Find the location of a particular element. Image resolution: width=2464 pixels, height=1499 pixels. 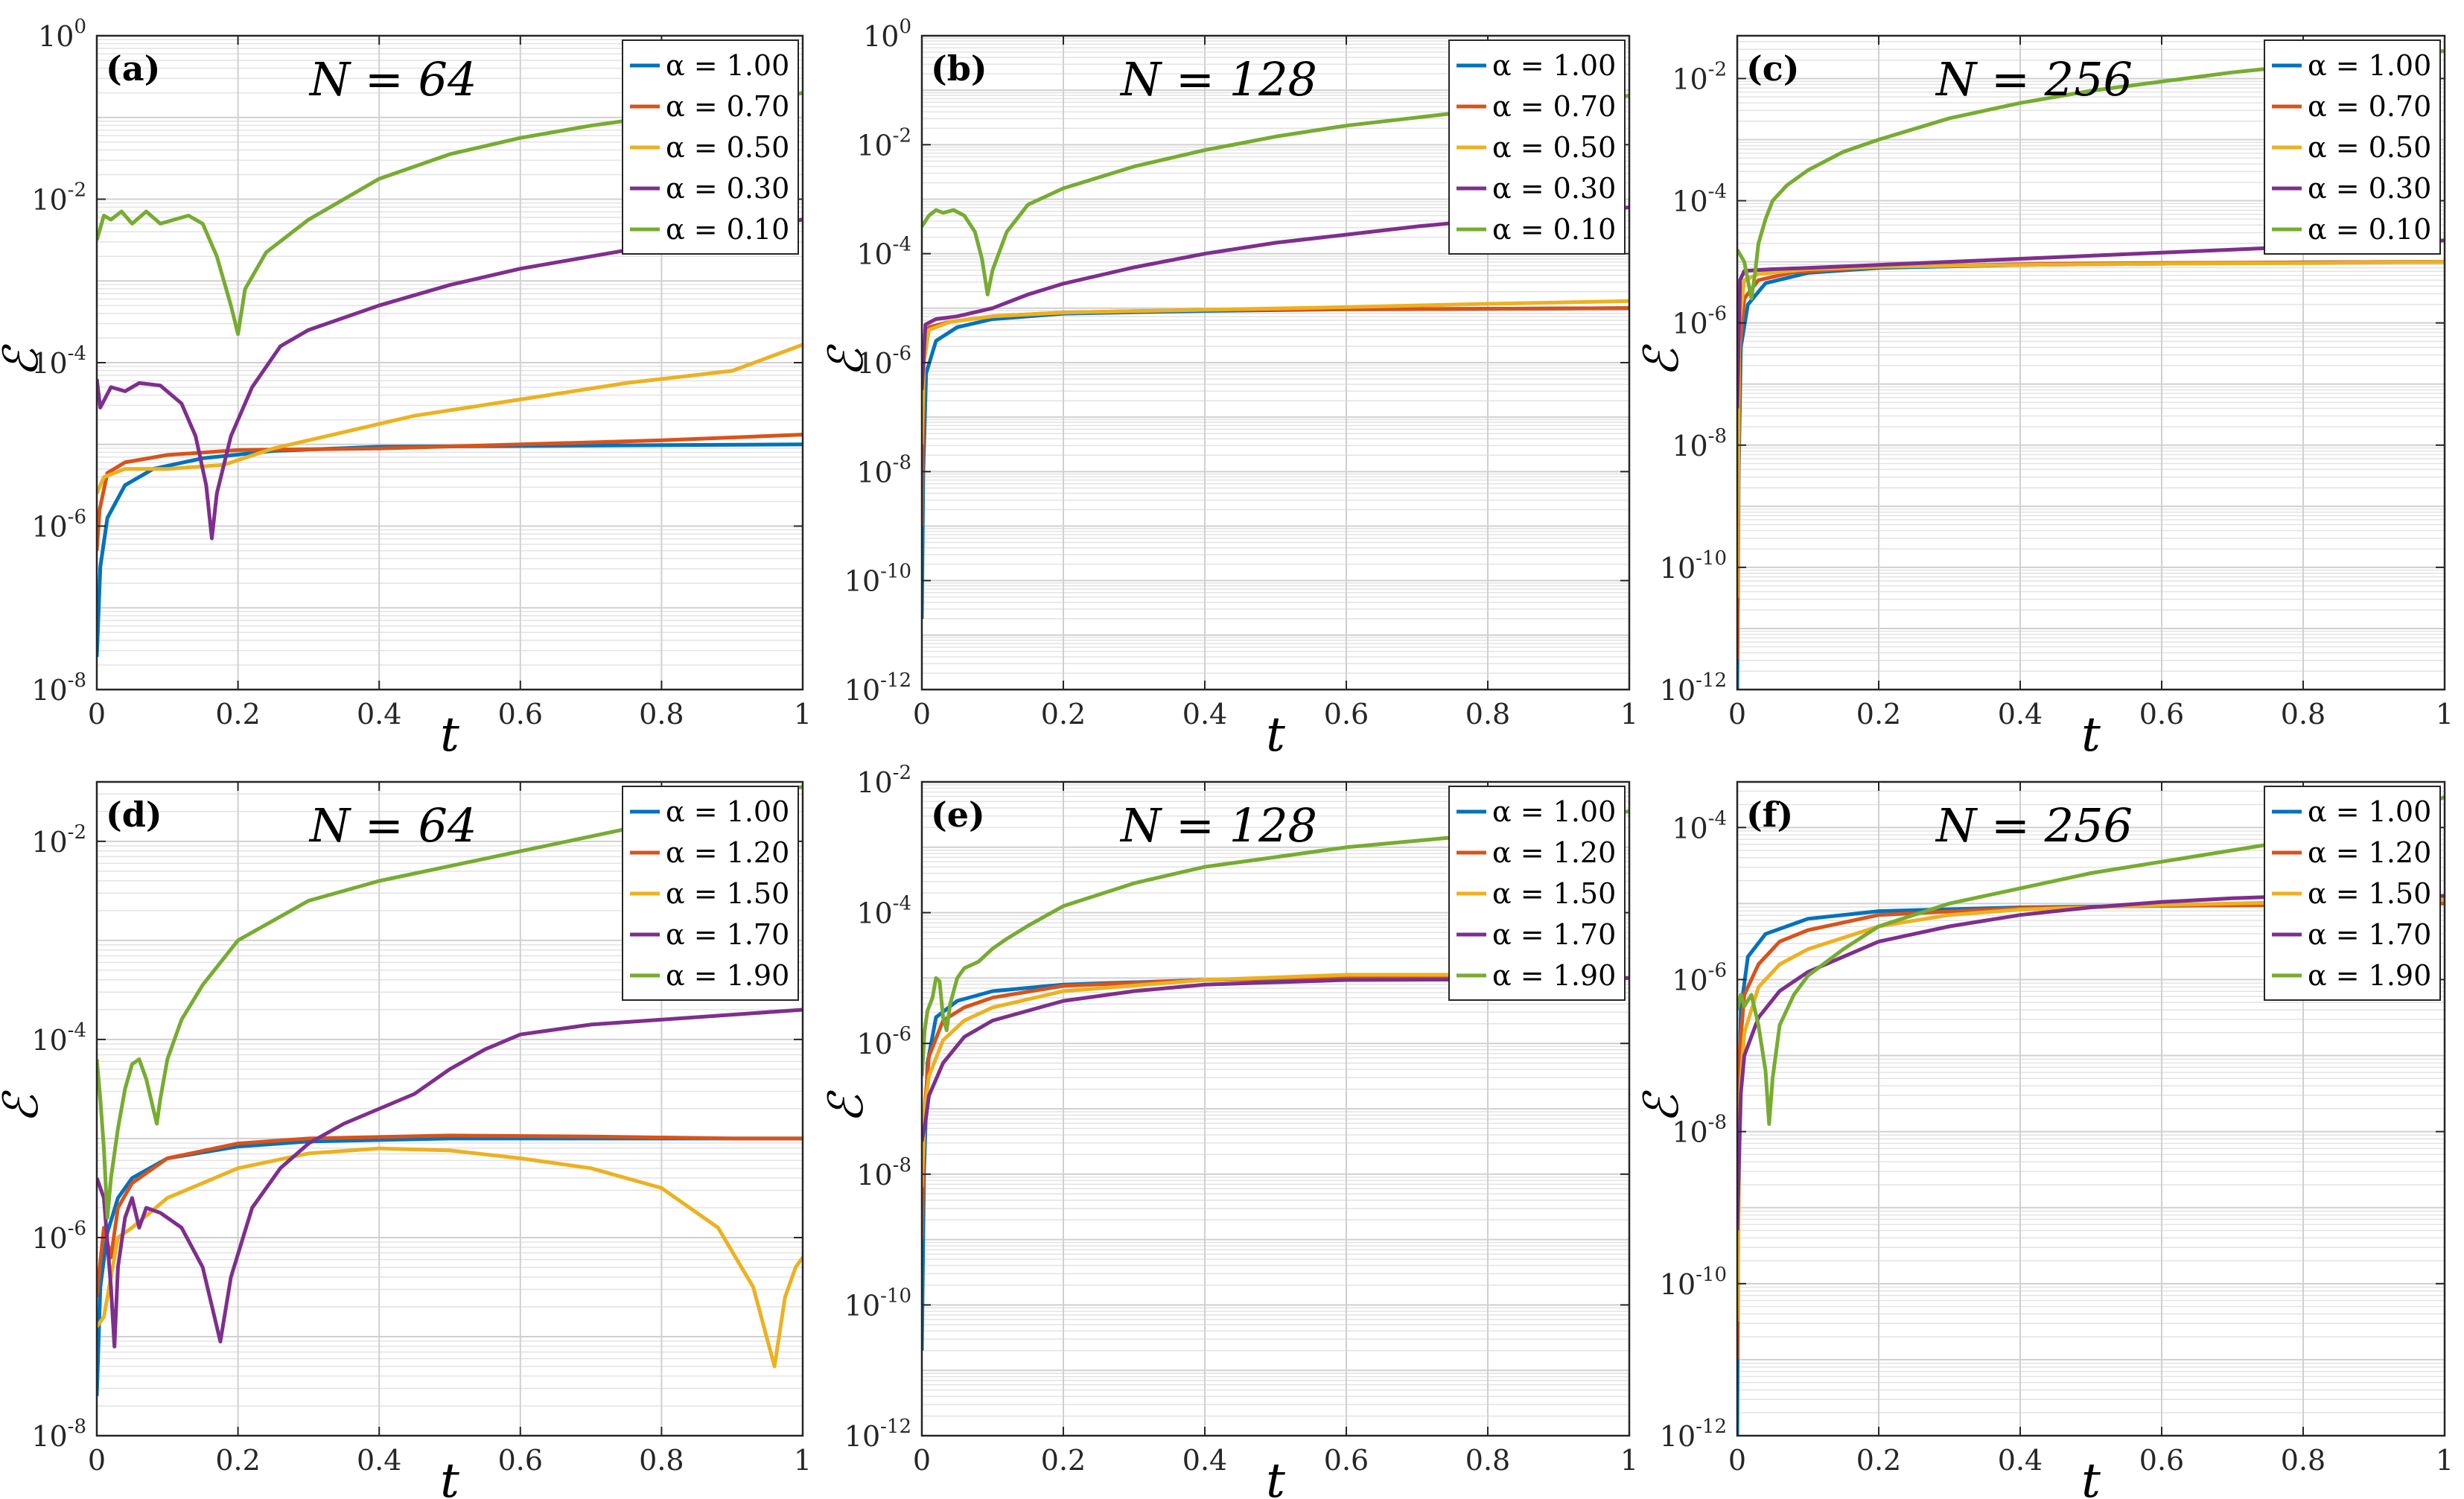

legend-label: α = 0.30 is located at coordinates (727, 188).